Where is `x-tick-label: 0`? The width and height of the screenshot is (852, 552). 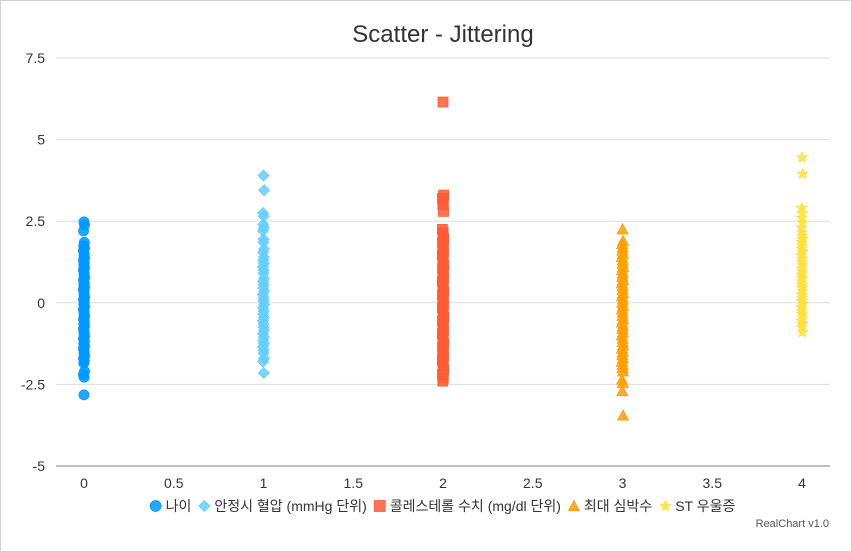
x-tick-label: 0 is located at coordinates (84, 483).